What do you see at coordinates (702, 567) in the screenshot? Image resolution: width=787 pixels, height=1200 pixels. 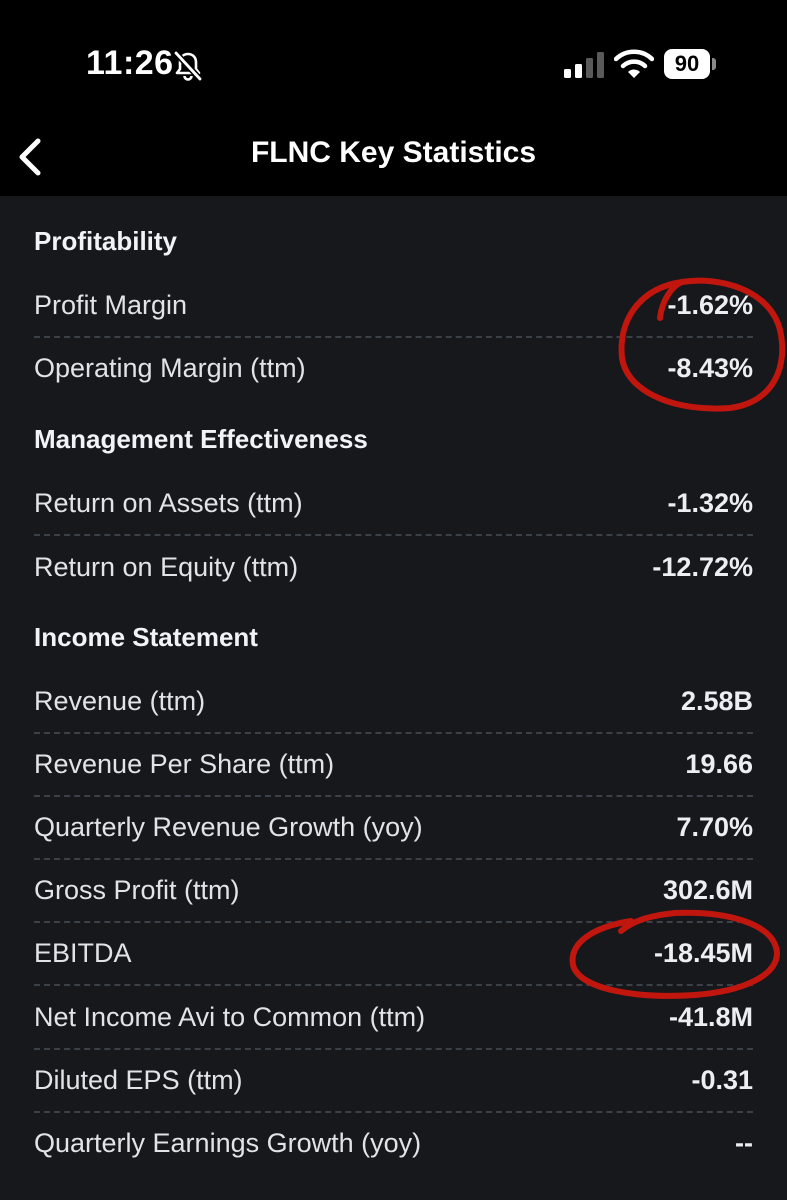 I see `stat-value: -12.72%` at bounding box center [702, 567].